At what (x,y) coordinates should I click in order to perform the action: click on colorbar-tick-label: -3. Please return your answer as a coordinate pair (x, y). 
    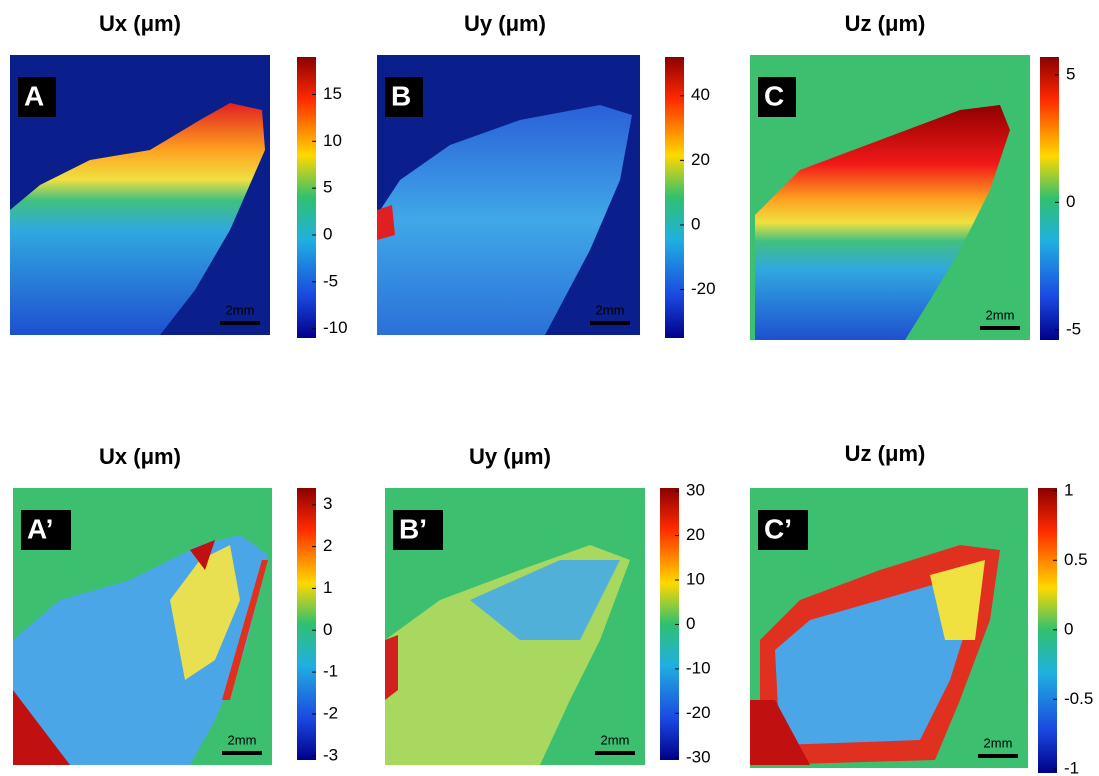
    Looking at the image, I should click on (330, 754).